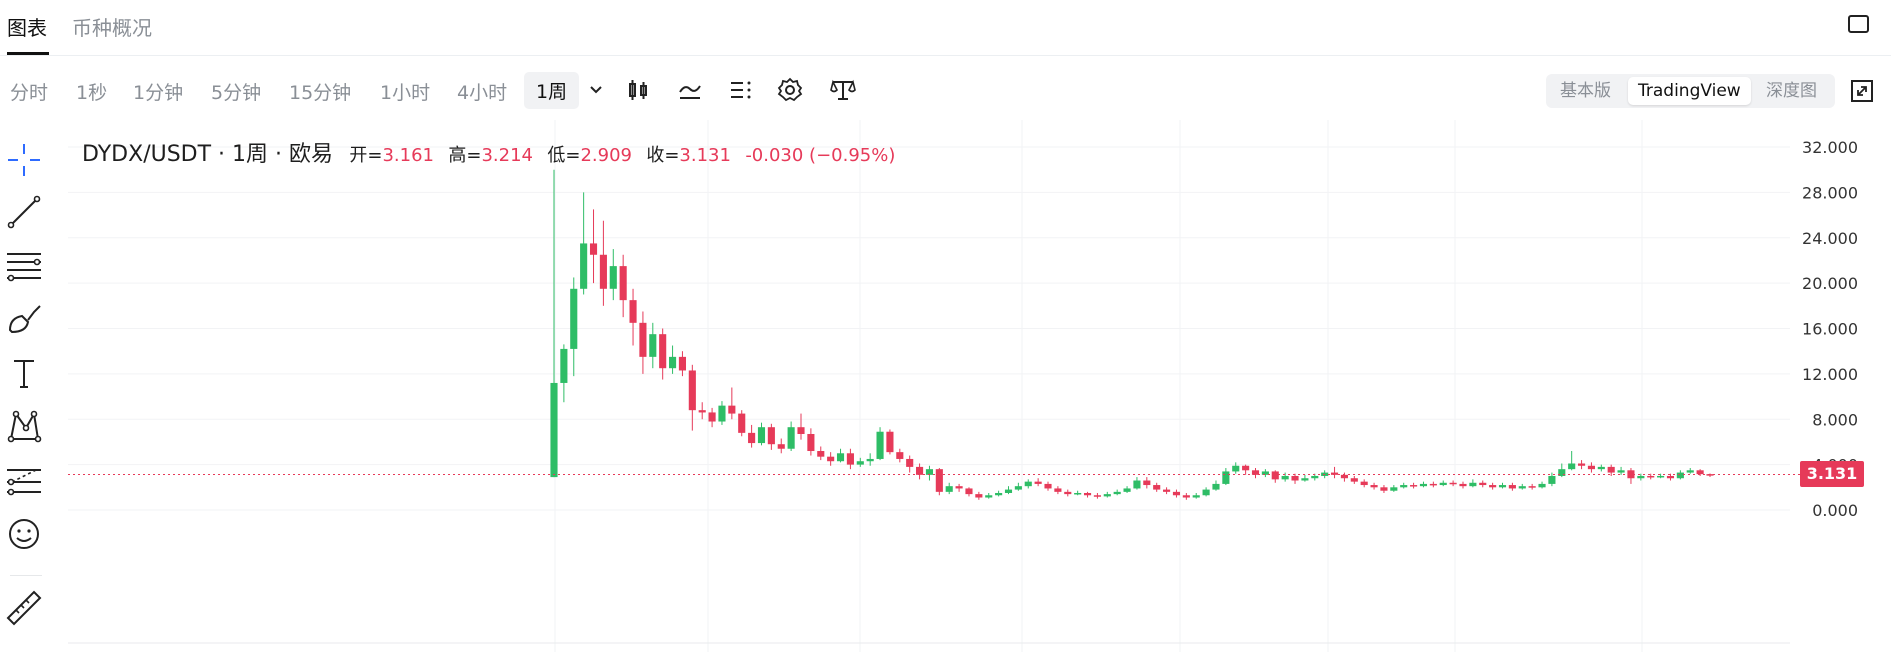 The height and width of the screenshot is (652, 1891). What do you see at coordinates (552, 90) in the screenshot?
I see `timeframe-1w-selected: 1周` at bounding box center [552, 90].